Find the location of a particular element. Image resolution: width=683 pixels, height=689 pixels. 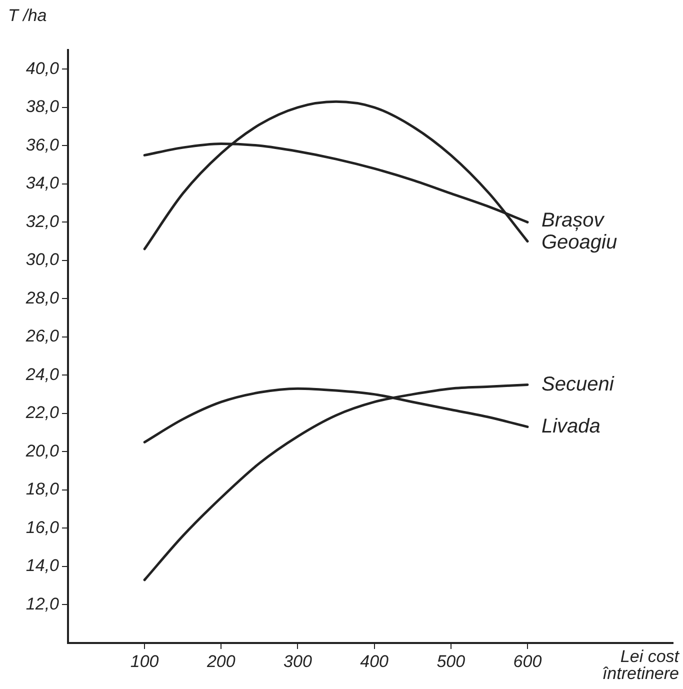

y-axis-title: T /ha is located at coordinates (27, 16).